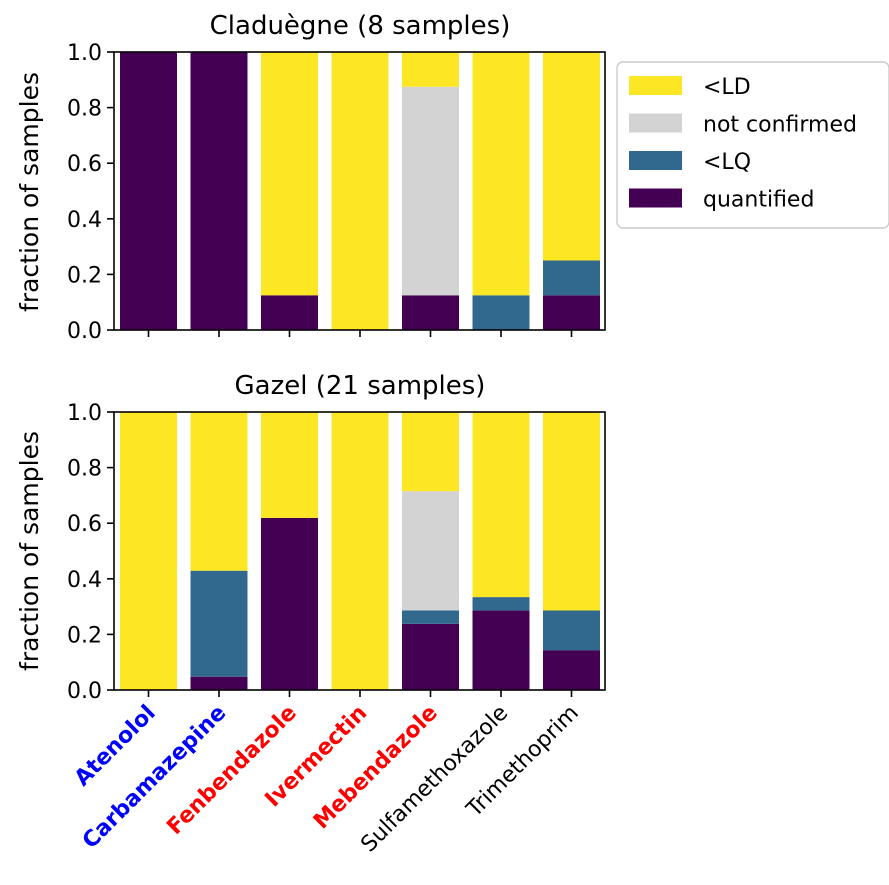 This screenshot has width=889, height=885. What do you see at coordinates (727, 87) in the screenshot?
I see `legend-label: <LD` at bounding box center [727, 87].